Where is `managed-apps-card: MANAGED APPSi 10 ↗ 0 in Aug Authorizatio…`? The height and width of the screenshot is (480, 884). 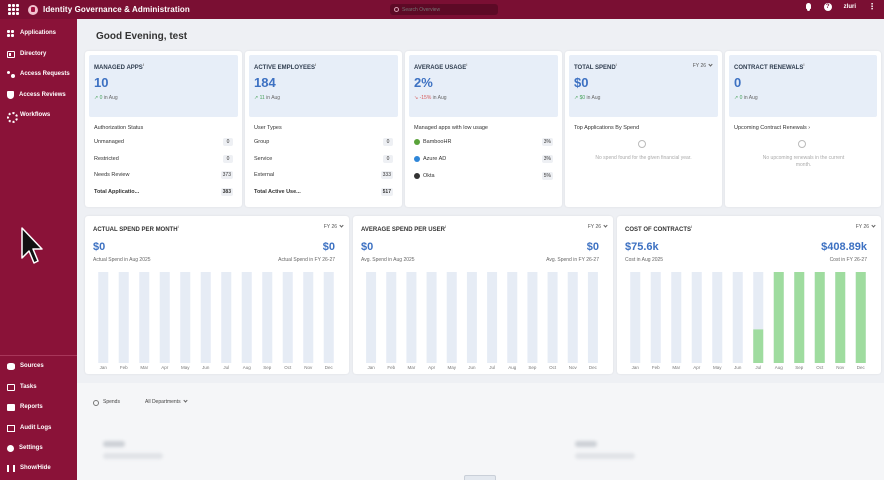
managed-apps-card: MANAGED APPSi 10 ↗ 0 in Aug Authorizatio… is located at coordinates (163, 129).